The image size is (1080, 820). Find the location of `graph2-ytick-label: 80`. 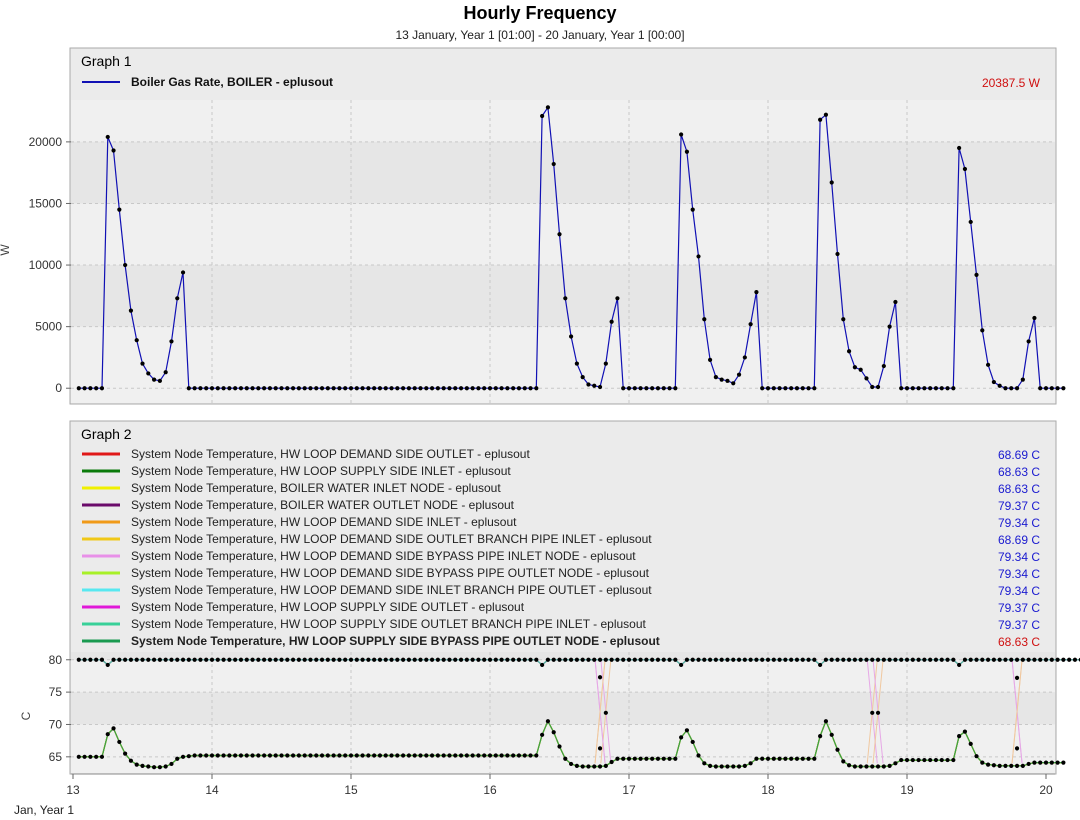

graph2-ytick-label: 80 is located at coordinates (56, 660).